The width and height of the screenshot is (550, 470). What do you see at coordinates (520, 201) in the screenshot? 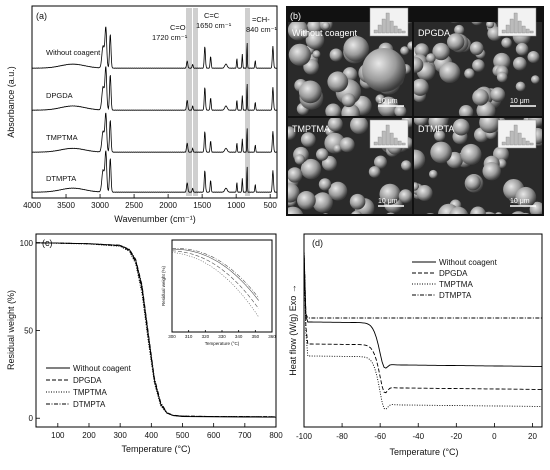
I see `scale-text-4: 10 μm` at bounding box center [520, 201].